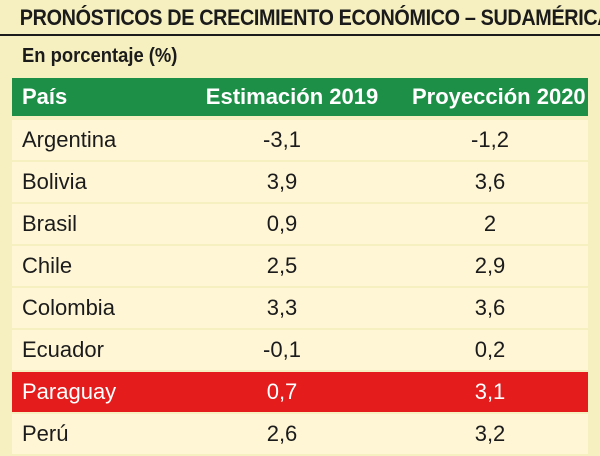 This screenshot has height=456, width=600. I want to click on column-header-projection-2020: Proyección 2020, so click(499, 96).